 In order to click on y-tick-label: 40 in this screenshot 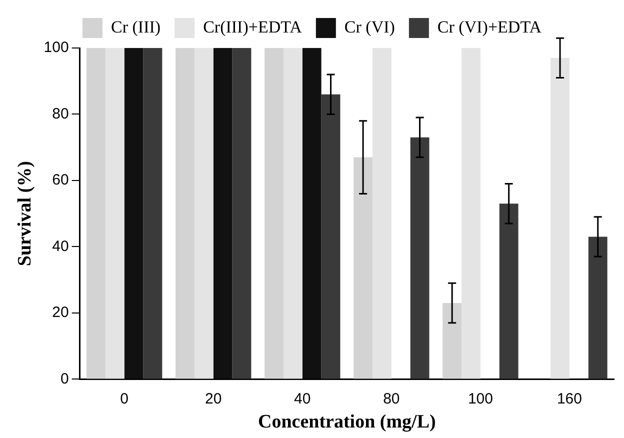, I will do `click(60, 246)`.